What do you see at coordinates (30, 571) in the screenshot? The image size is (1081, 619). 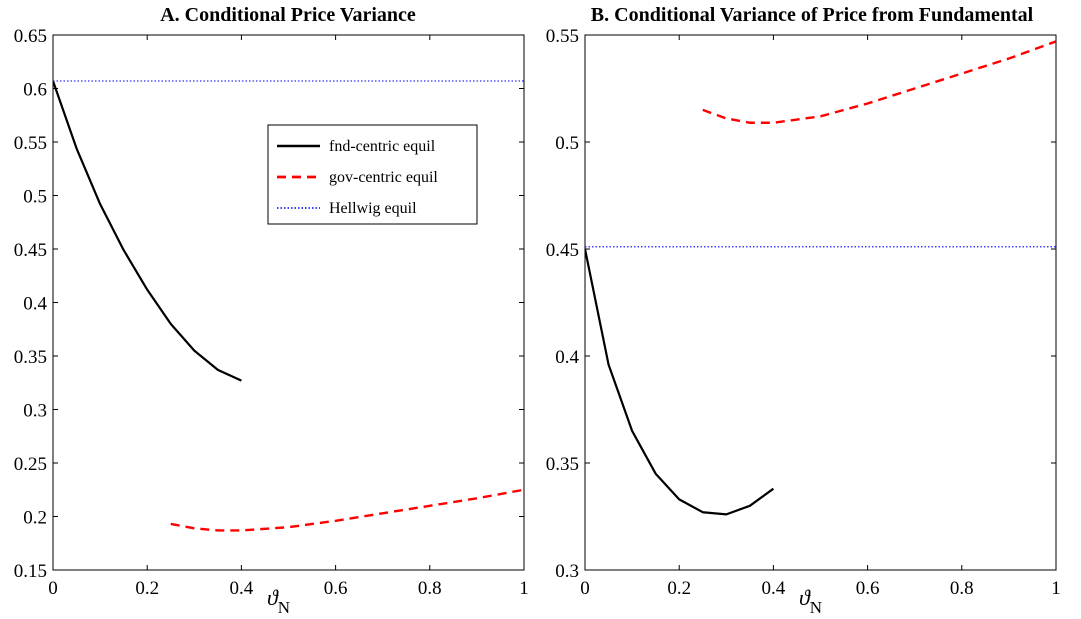 I see `y-tick-label: 0.15` at bounding box center [30, 571].